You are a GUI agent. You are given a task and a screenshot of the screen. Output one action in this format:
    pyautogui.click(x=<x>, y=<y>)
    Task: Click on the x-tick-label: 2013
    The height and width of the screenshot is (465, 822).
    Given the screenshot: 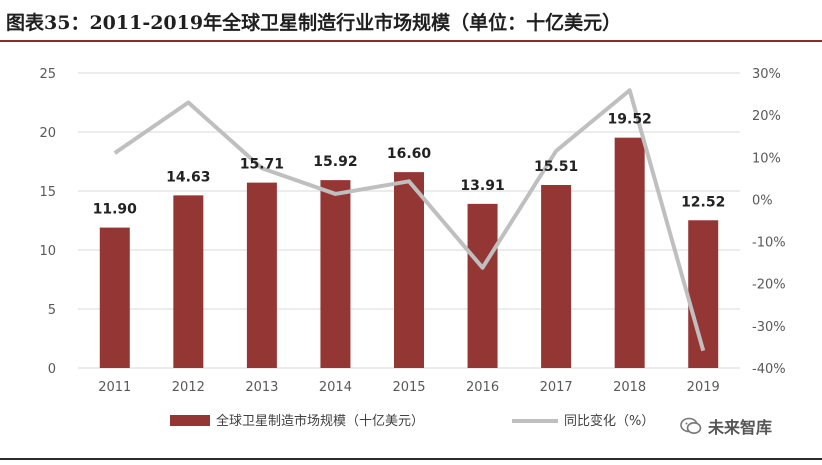 What is the action you would take?
    pyautogui.click(x=261, y=387)
    